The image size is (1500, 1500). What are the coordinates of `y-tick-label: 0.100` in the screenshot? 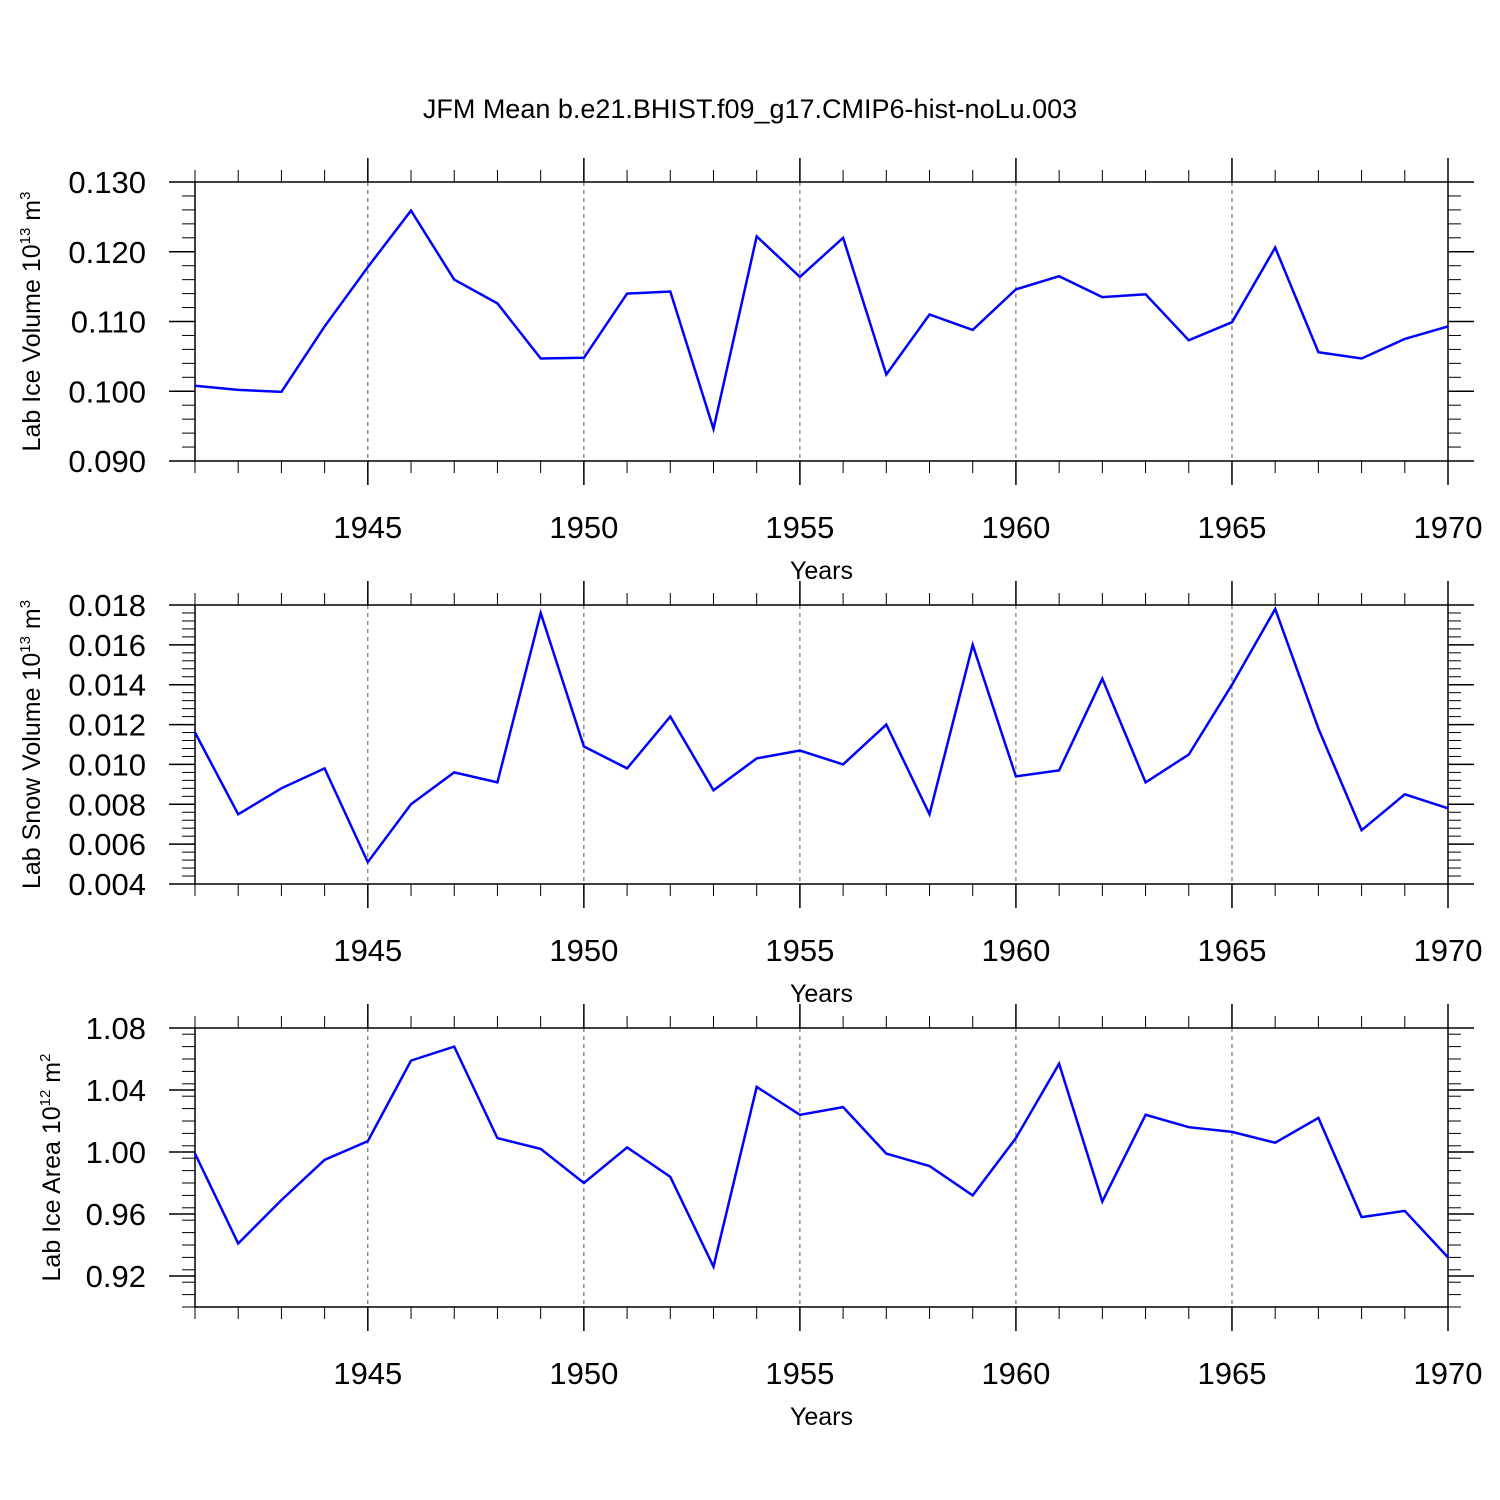 It's located at (107, 391).